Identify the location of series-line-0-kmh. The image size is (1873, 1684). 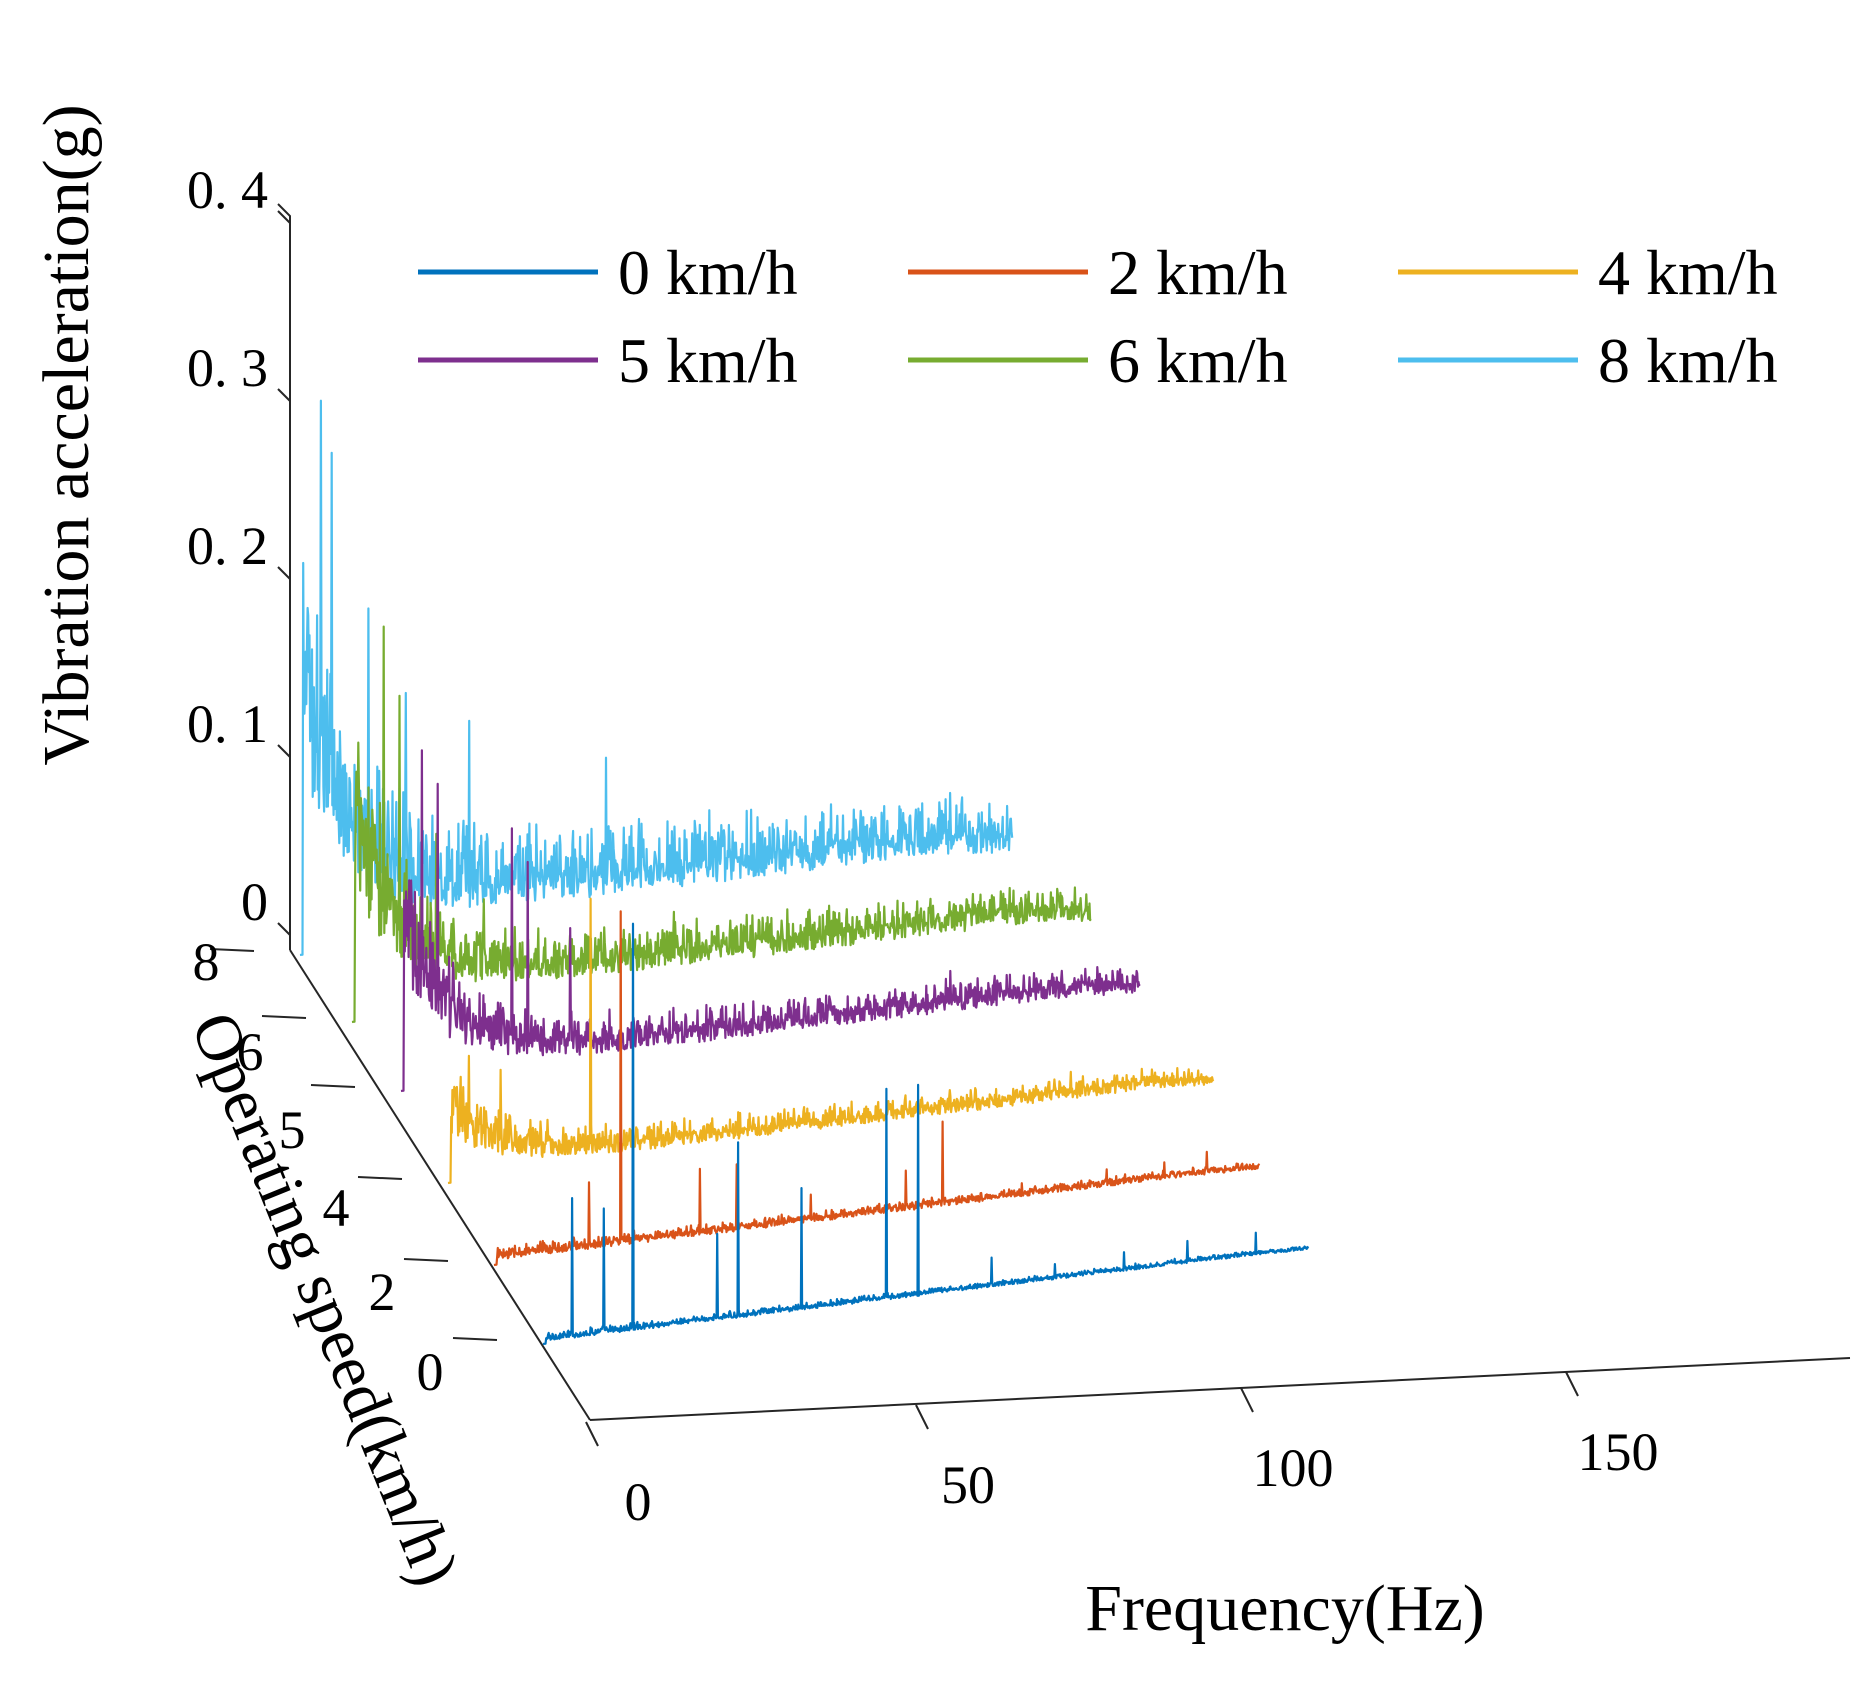
(926, 1134).